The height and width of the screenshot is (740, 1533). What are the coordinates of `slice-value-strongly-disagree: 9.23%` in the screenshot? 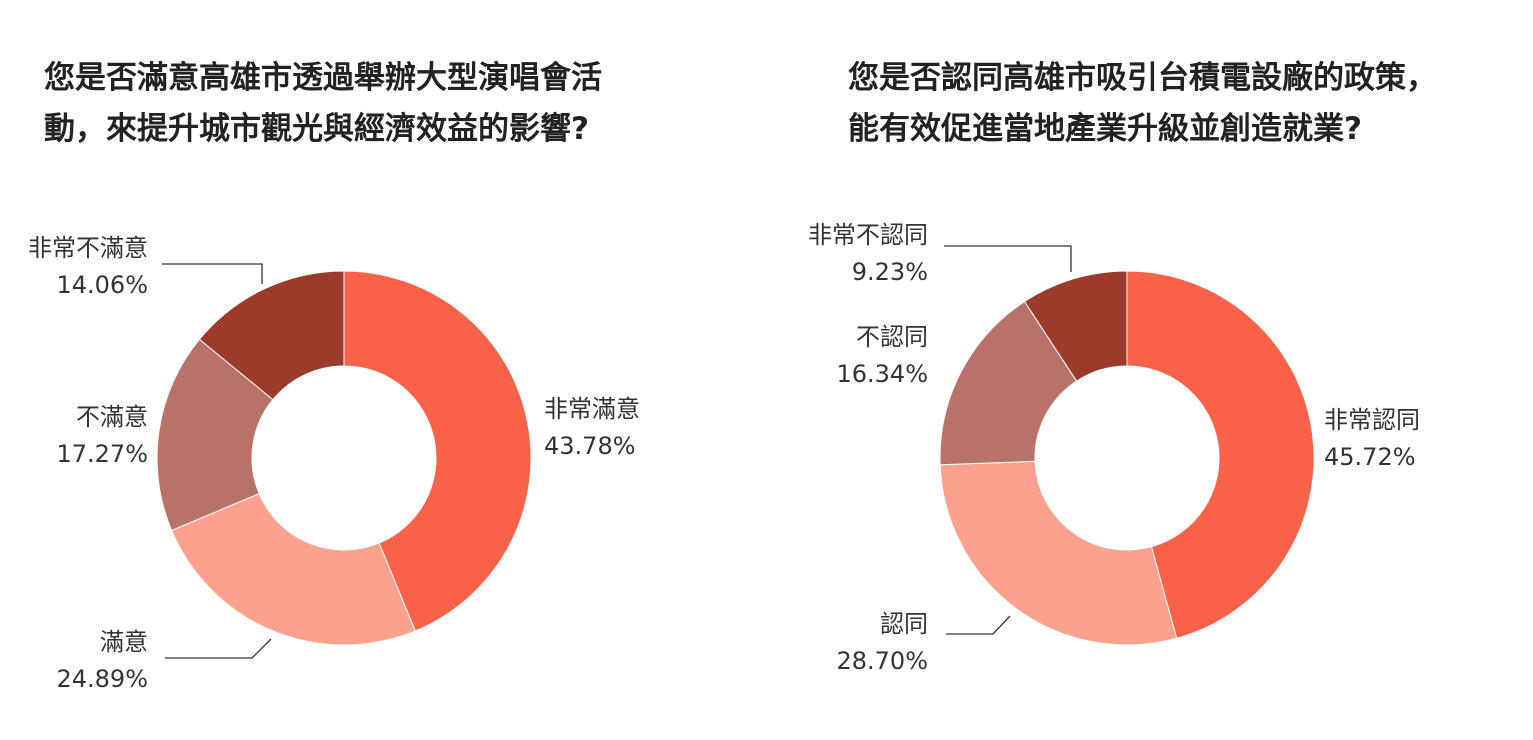 It's located at (890, 272).